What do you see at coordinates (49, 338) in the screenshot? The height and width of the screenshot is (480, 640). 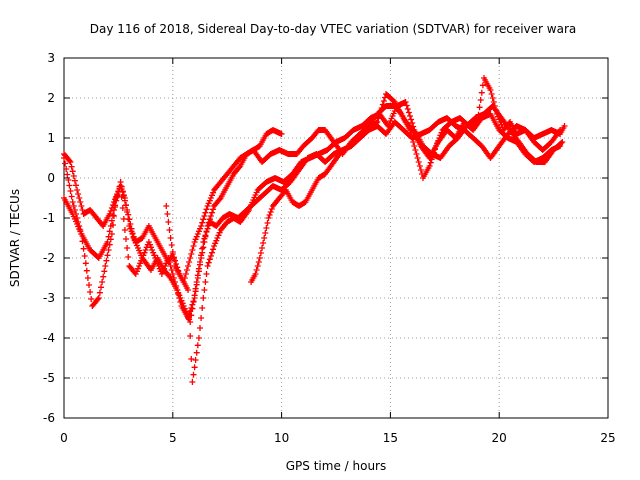 I see `y-tick-label: -4` at bounding box center [49, 338].